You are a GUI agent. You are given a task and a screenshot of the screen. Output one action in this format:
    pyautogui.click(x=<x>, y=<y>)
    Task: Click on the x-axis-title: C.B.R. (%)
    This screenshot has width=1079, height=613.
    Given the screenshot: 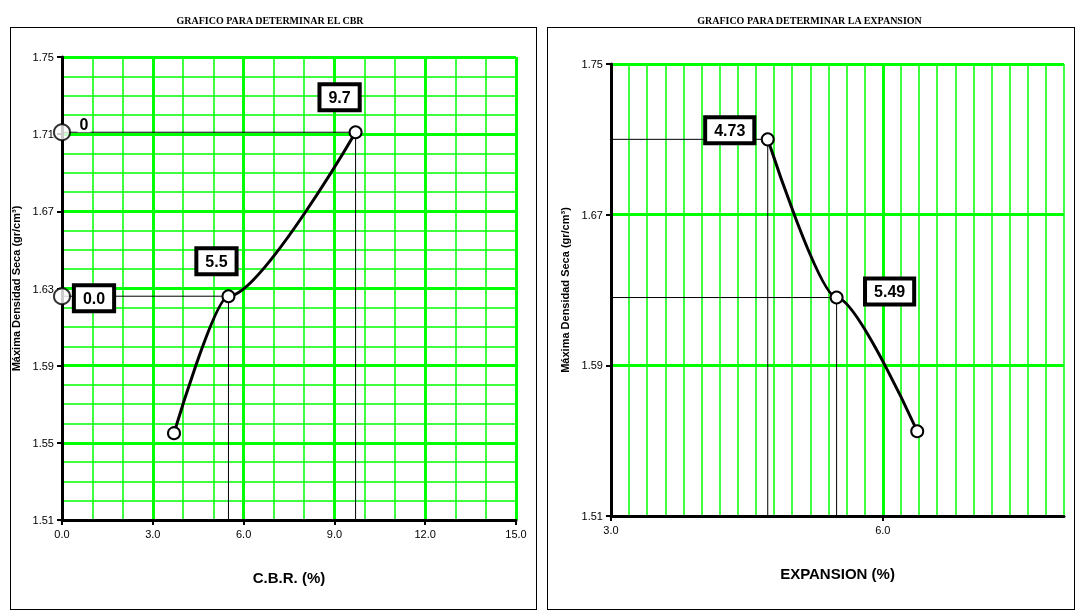 What is the action you would take?
    pyautogui.click(x=289, y=577)
    